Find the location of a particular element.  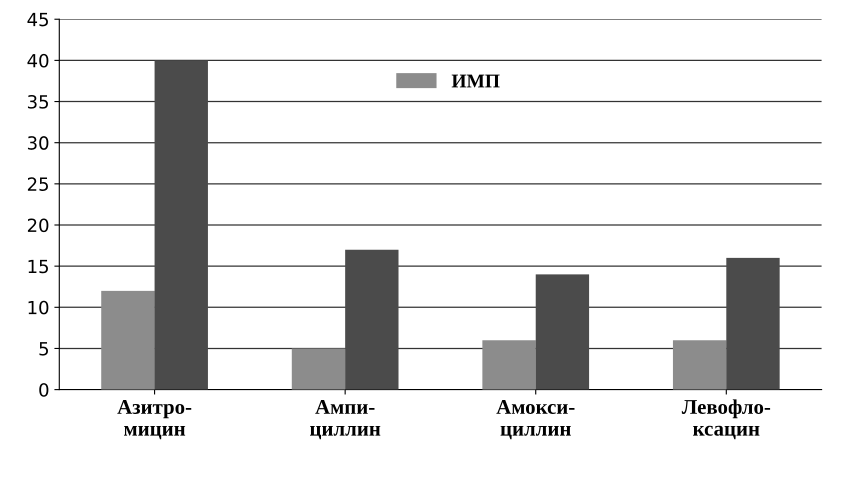

y-tick-label: 10 is located at coordinates (38, 307).